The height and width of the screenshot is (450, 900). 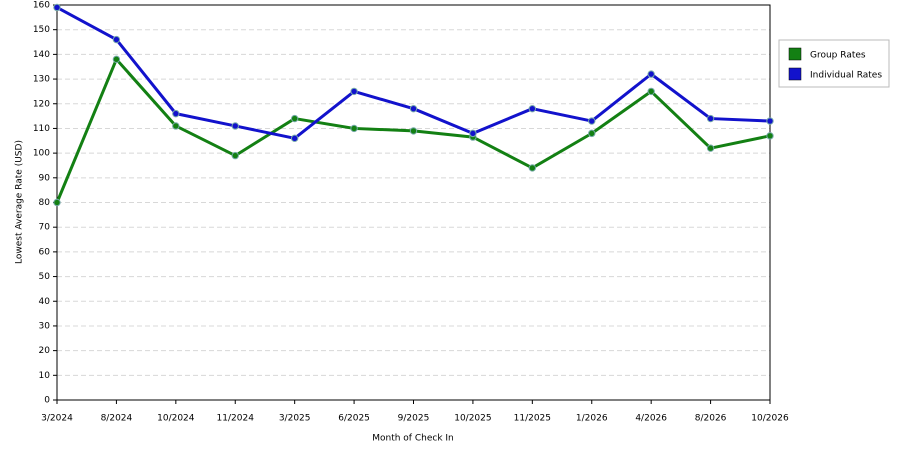 I want to click on y-tick-label: 120, so click(x=41, y=104).